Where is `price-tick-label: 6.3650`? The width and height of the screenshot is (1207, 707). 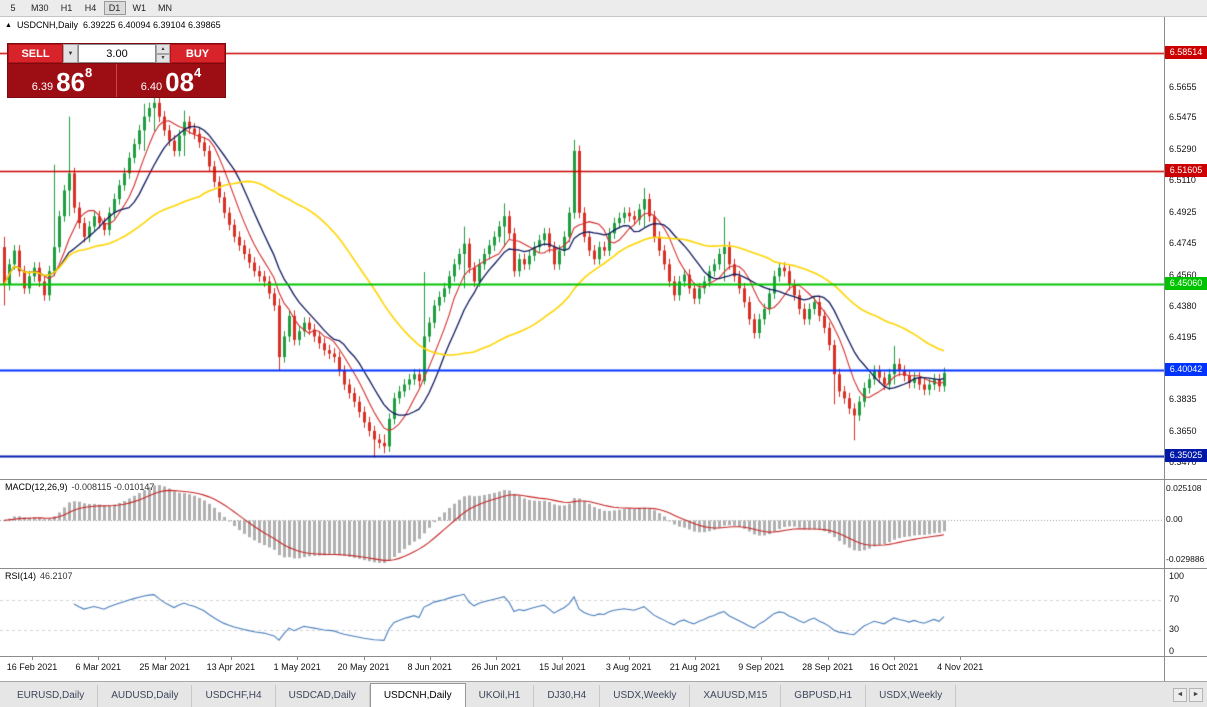 price-tick-label: 6.3650 is located at coordinates (1183, 430).